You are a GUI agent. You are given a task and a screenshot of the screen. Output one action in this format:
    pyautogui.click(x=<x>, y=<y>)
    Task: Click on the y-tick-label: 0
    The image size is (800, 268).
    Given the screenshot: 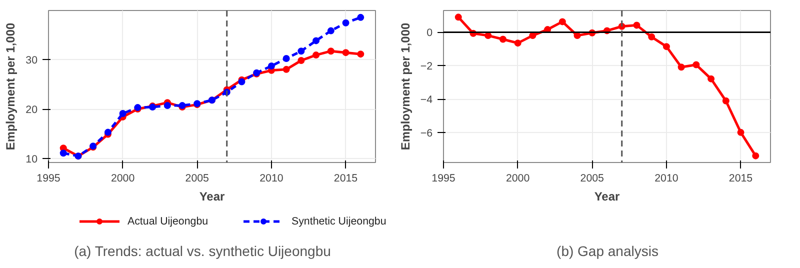 What is the action you would take?
    pyautogui.click(x=429, y=33)
    